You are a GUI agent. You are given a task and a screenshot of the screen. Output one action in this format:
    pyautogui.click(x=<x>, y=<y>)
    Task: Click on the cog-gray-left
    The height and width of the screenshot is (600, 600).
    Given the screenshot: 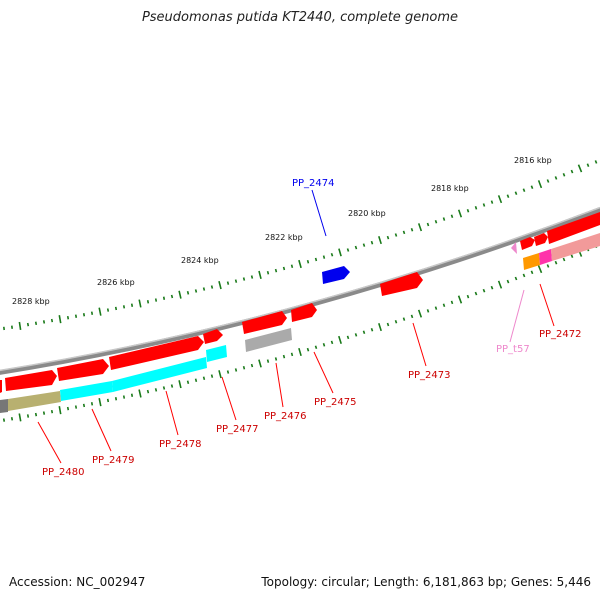 What is the action you would take?
    pyautogui.click(x=4, y=406)
    